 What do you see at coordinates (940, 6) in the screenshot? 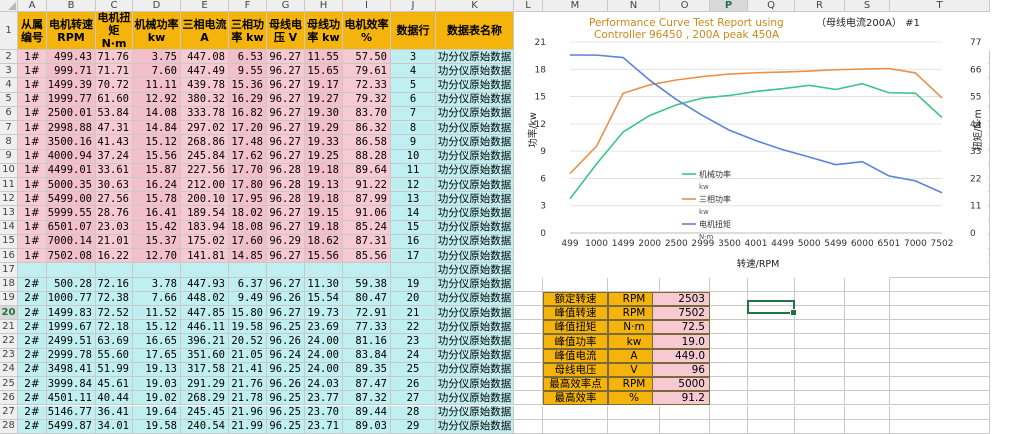
I see `column-header-t: T` at bounding box center [940, 6].